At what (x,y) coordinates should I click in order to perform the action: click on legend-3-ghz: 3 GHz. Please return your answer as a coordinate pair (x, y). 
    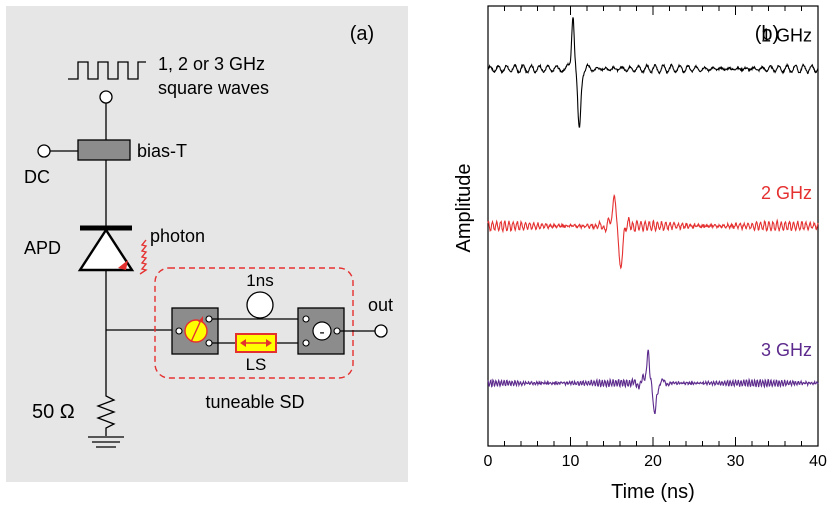
    Looking at the image, I should click on (786, 350).